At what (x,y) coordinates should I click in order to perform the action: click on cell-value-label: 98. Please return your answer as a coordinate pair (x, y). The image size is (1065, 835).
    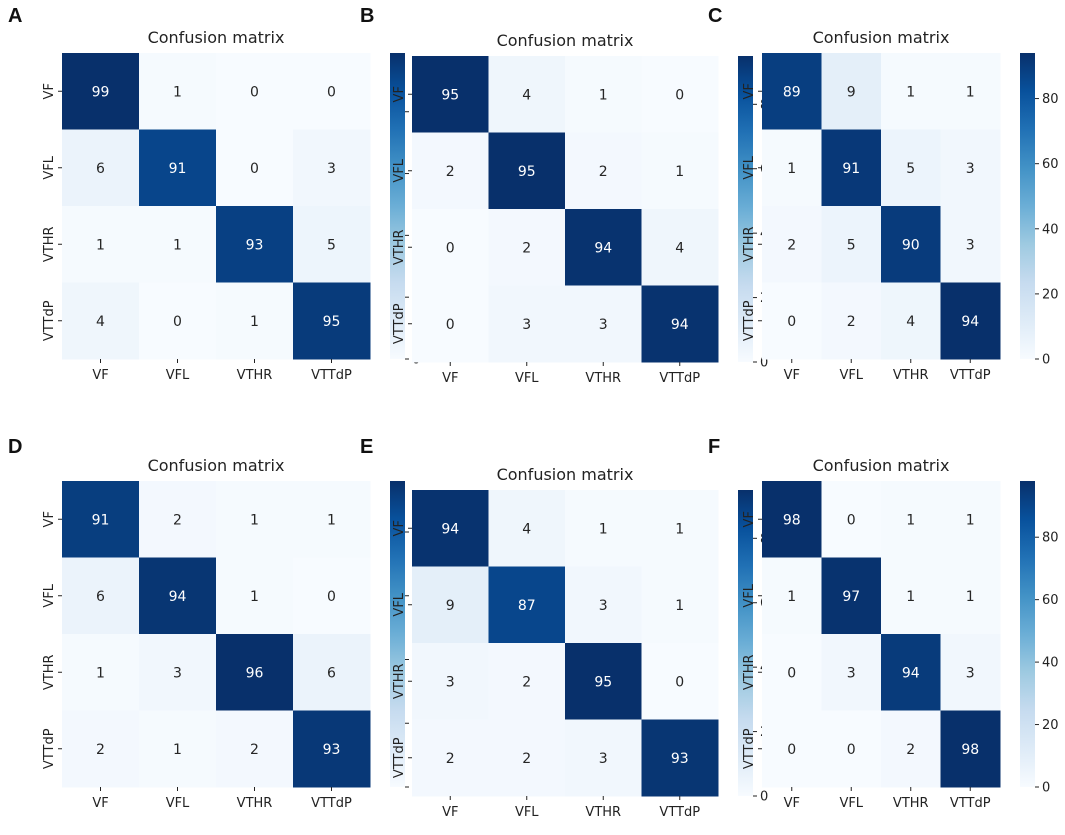
    Looking at the image, I should click on (792, 520).